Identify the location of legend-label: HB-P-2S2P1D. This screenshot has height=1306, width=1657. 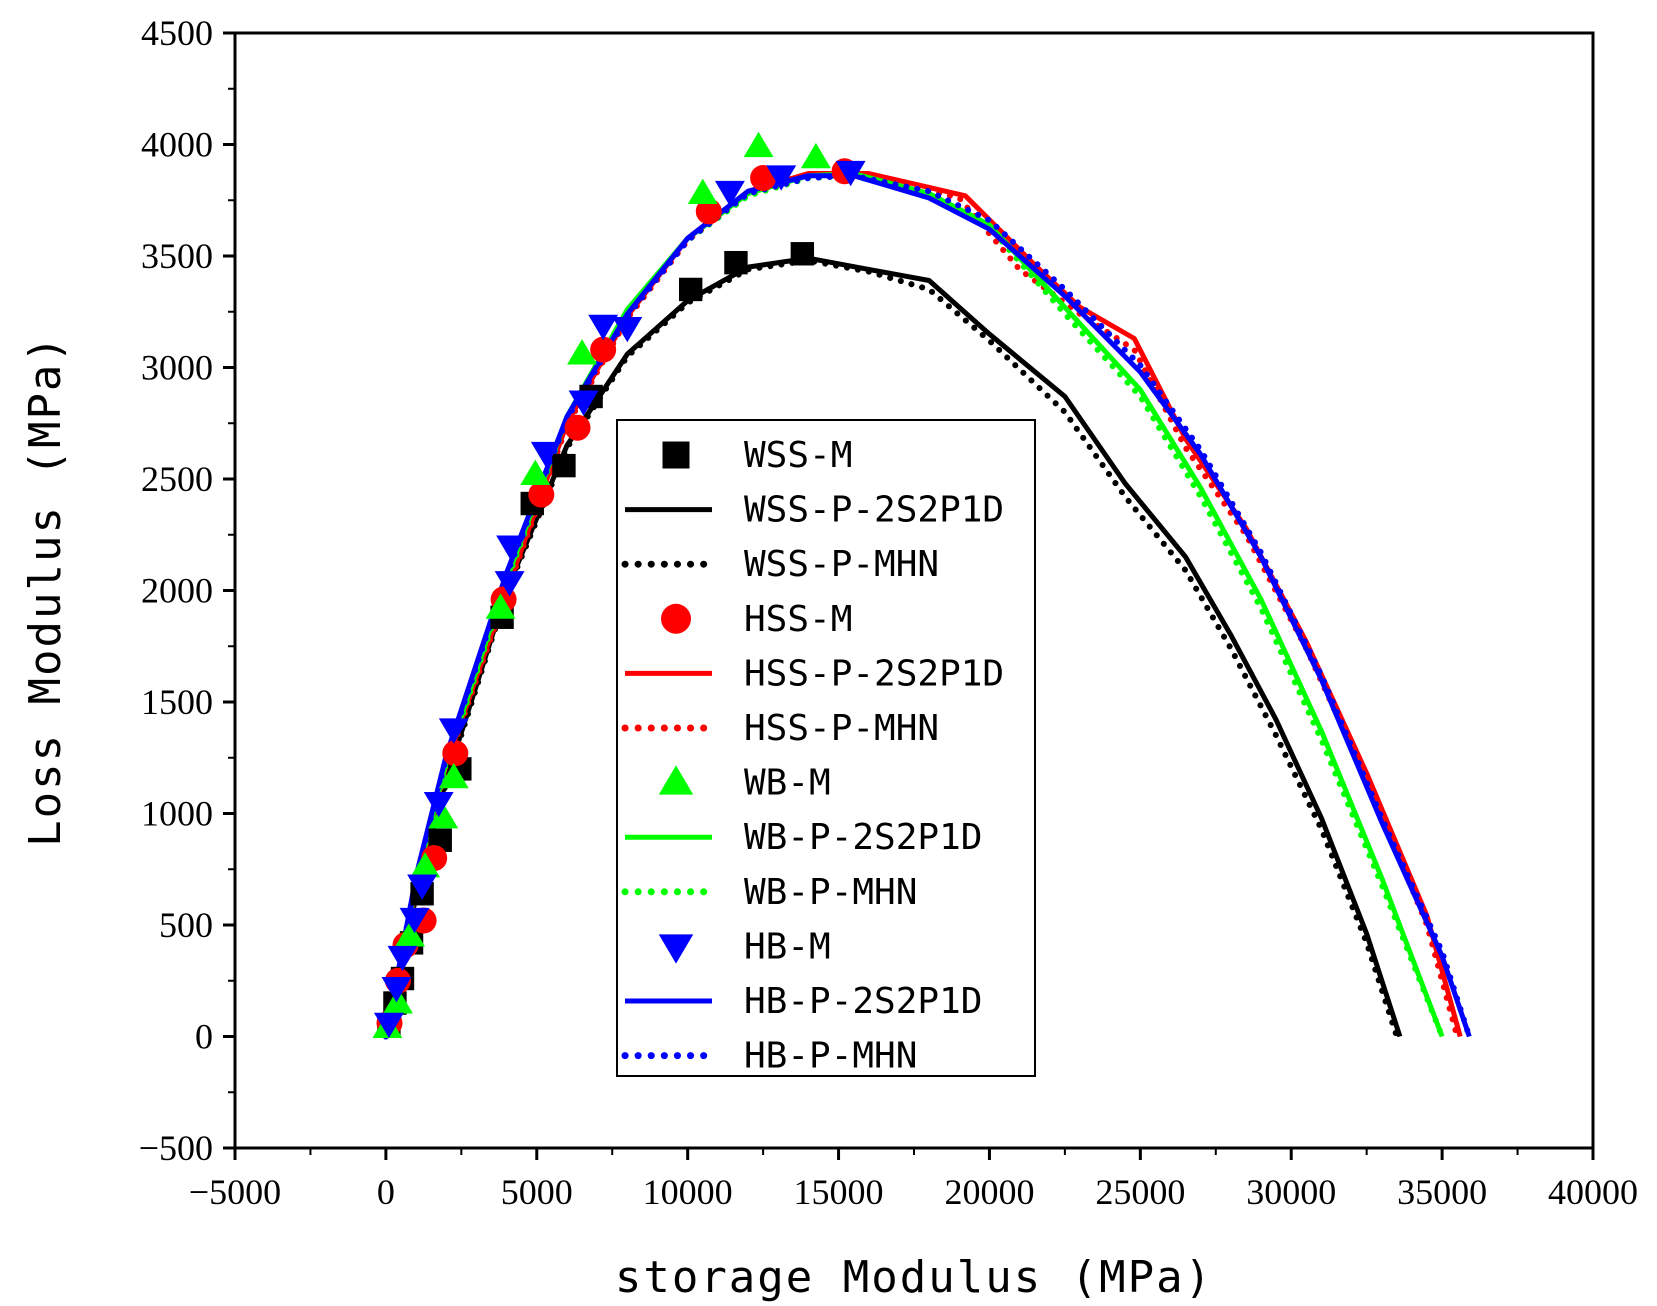
(863, 1001).